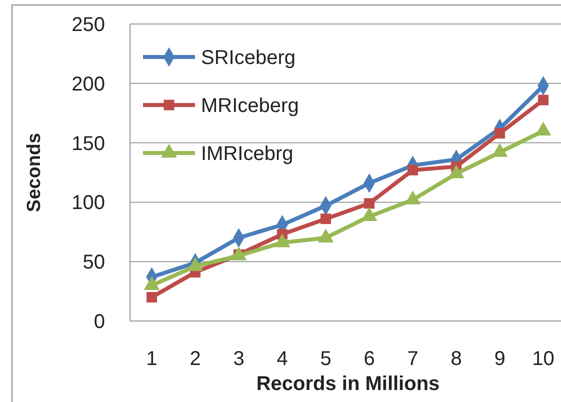  What do you see at coordinates (543, 359) in the screenshot?
I see `x-tick-label: 10` at bounding box center [543, 359].